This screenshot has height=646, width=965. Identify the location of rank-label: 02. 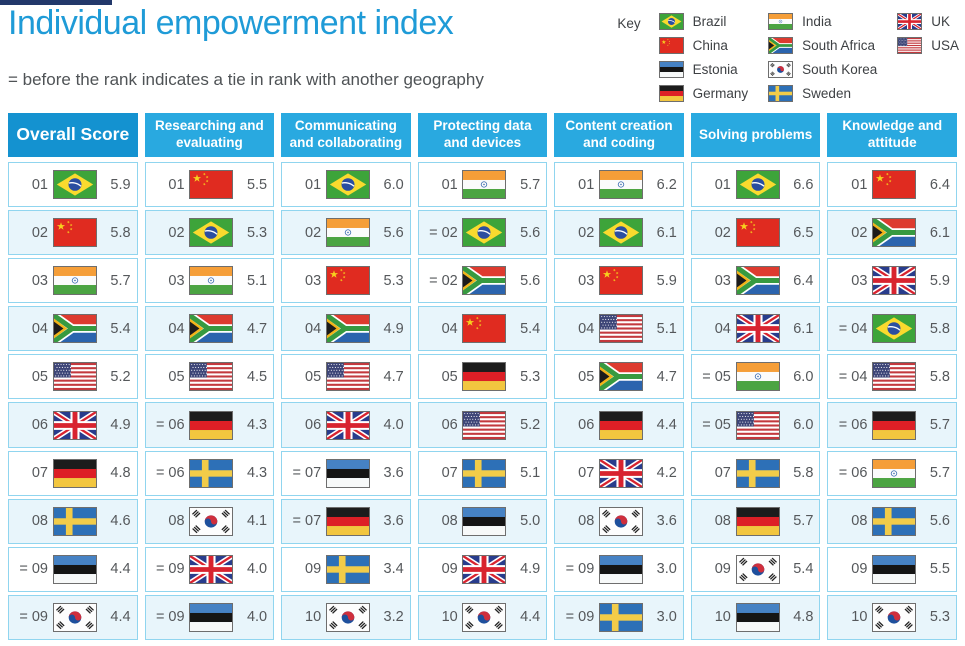
(176, 232).